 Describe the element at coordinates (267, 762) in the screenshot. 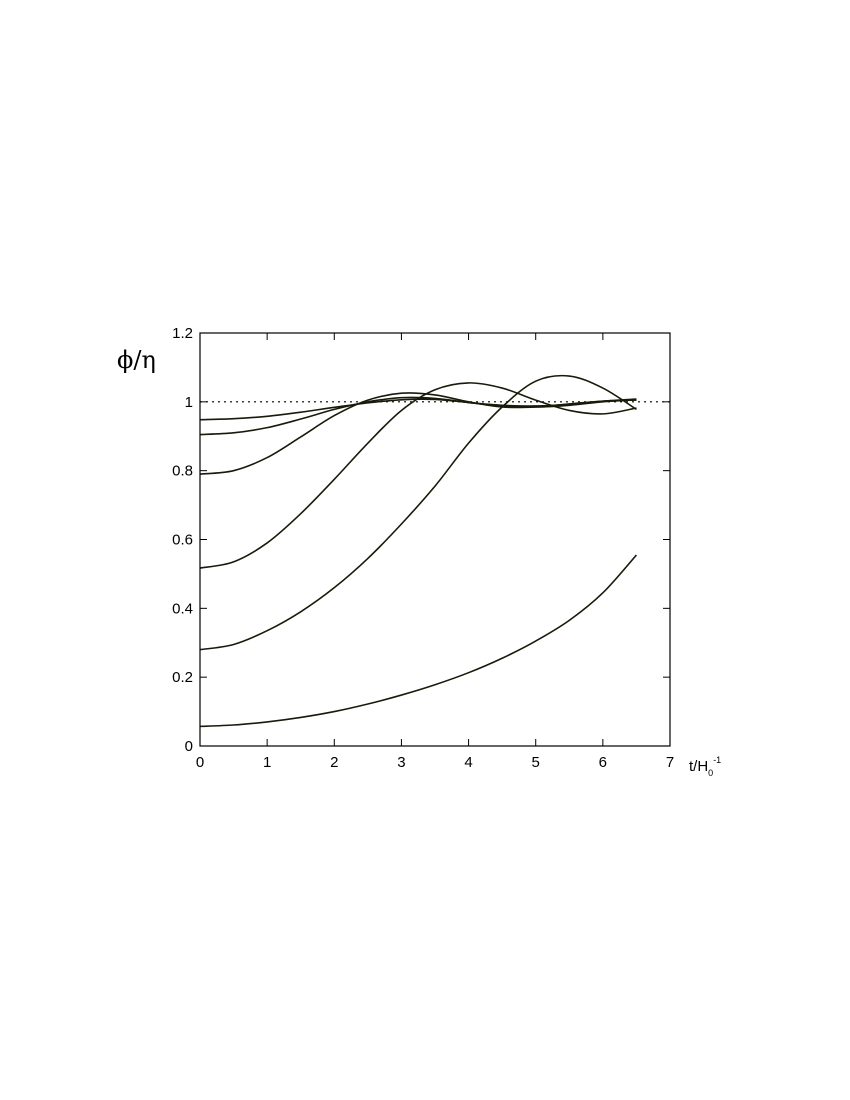

I see `x-tick-label: 1` at that location.